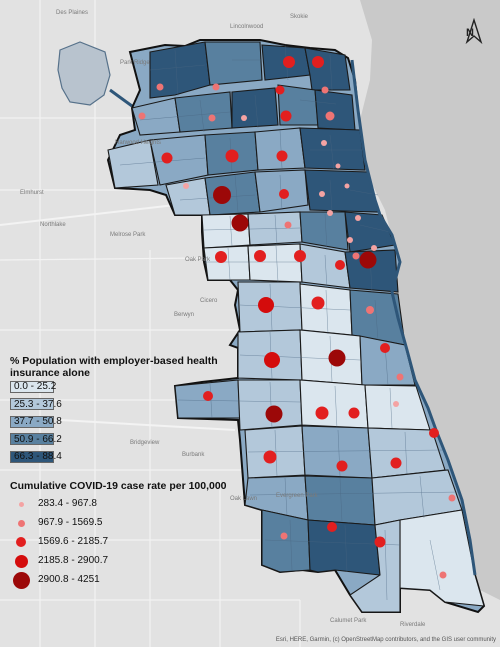  I want to click on place-label: Calumet Park, so click(348, 621).